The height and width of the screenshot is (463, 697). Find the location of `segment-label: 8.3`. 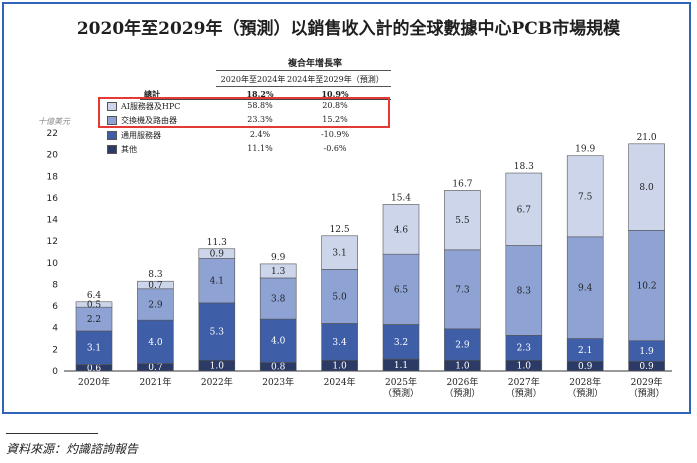

segment-label: 8.3 is located at coordinates (524, 291).